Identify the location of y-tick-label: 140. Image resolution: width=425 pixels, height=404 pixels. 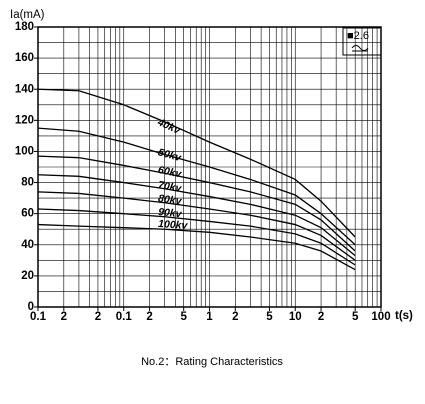
(24, 89).